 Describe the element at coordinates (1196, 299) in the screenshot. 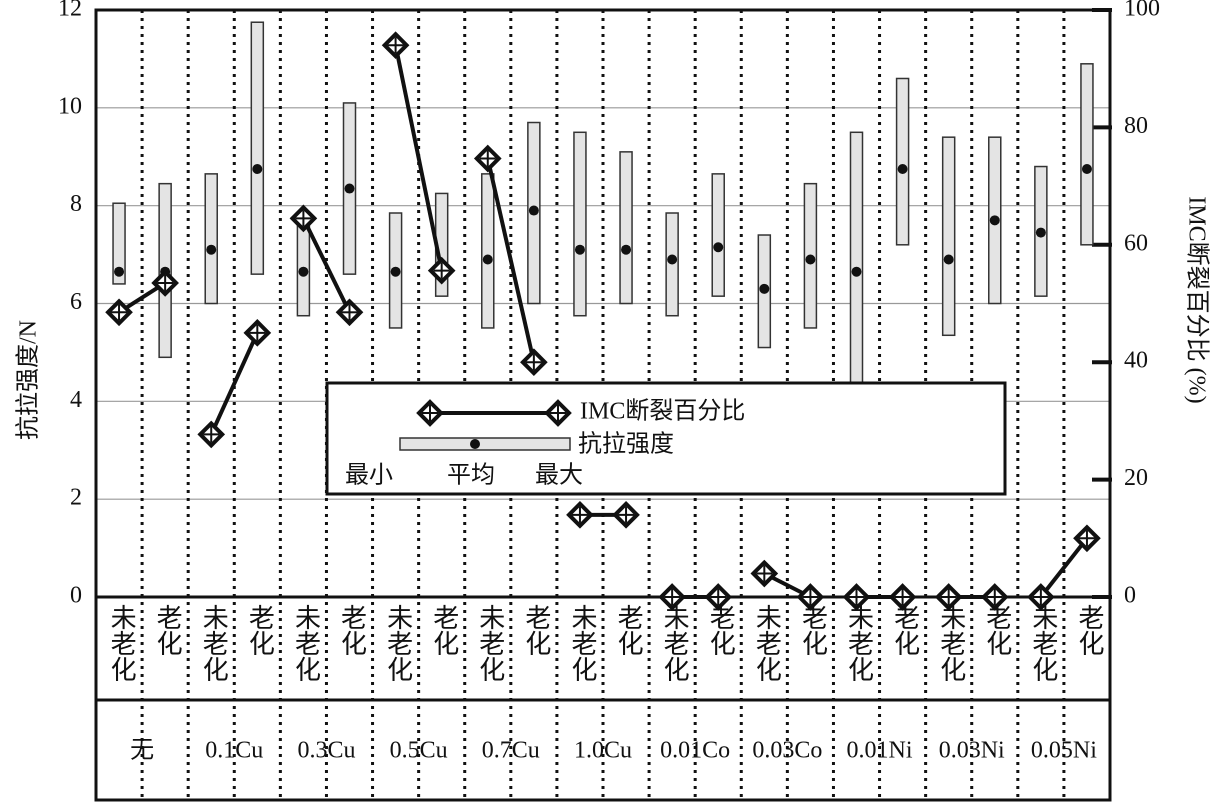

I see `y2-axis-title: IMC断裂百分比 (%)` at that location.